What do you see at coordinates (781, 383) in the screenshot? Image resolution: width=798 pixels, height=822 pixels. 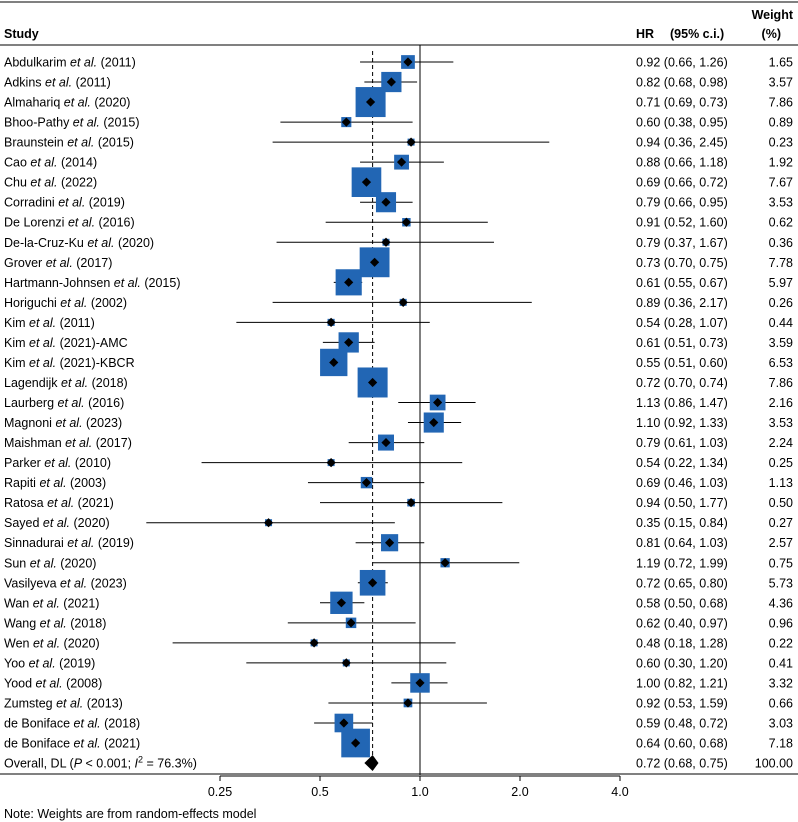 I see `weight-value: 7.86` at bounding box center [781, 383].